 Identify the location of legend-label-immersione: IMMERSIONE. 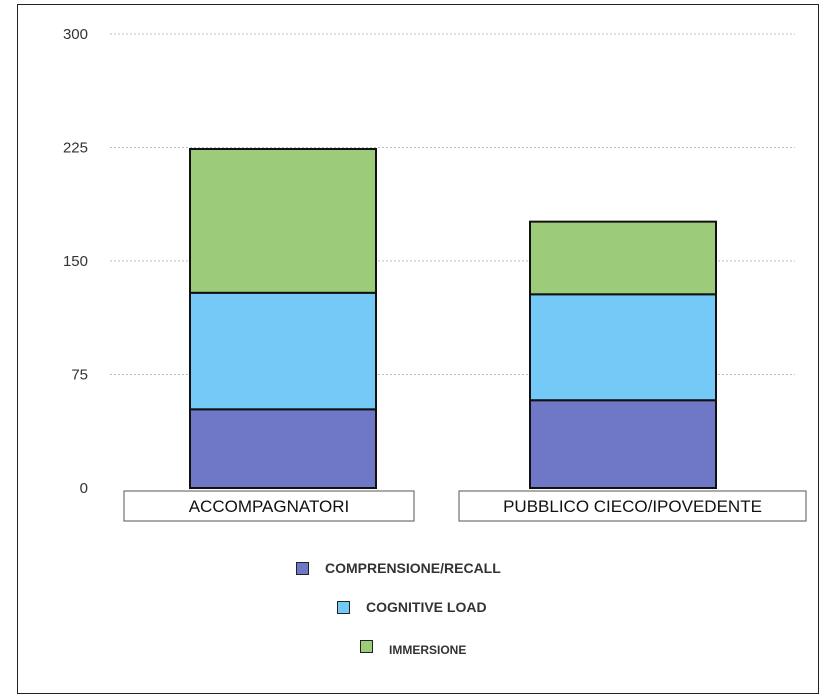
(428, 650).